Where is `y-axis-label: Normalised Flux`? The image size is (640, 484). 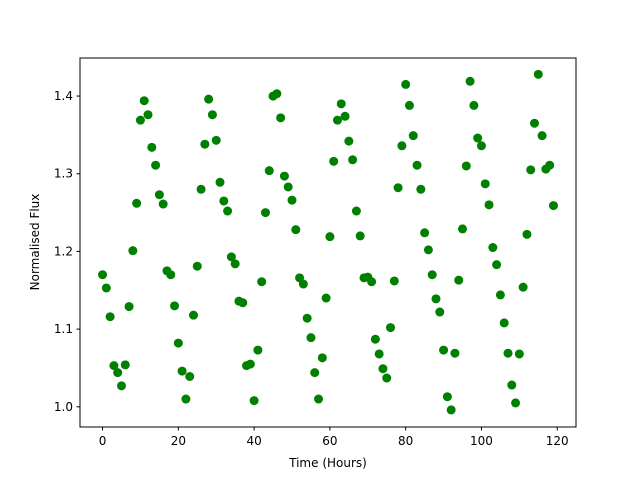
y-axis-label: Normalised Flux is located at coordinates (35, 242).